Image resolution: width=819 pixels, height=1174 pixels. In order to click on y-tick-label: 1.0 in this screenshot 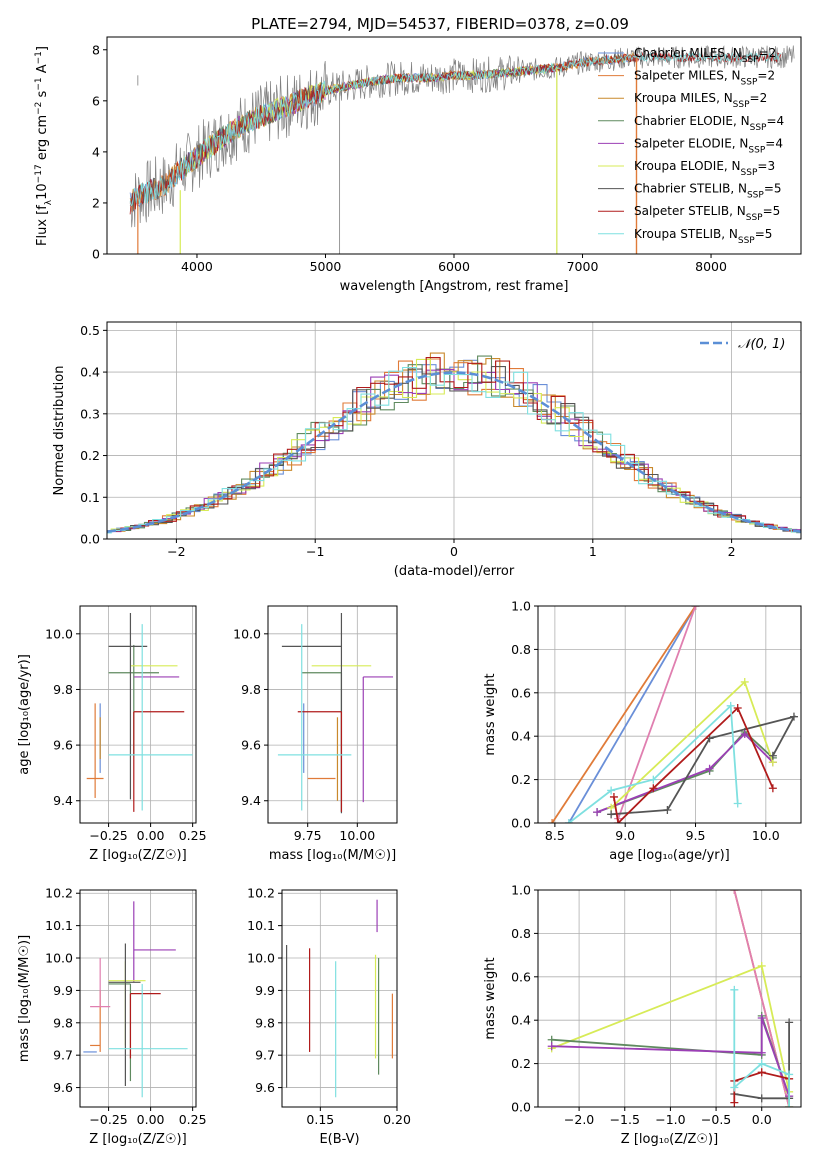, I will do `click(521, 606)`.